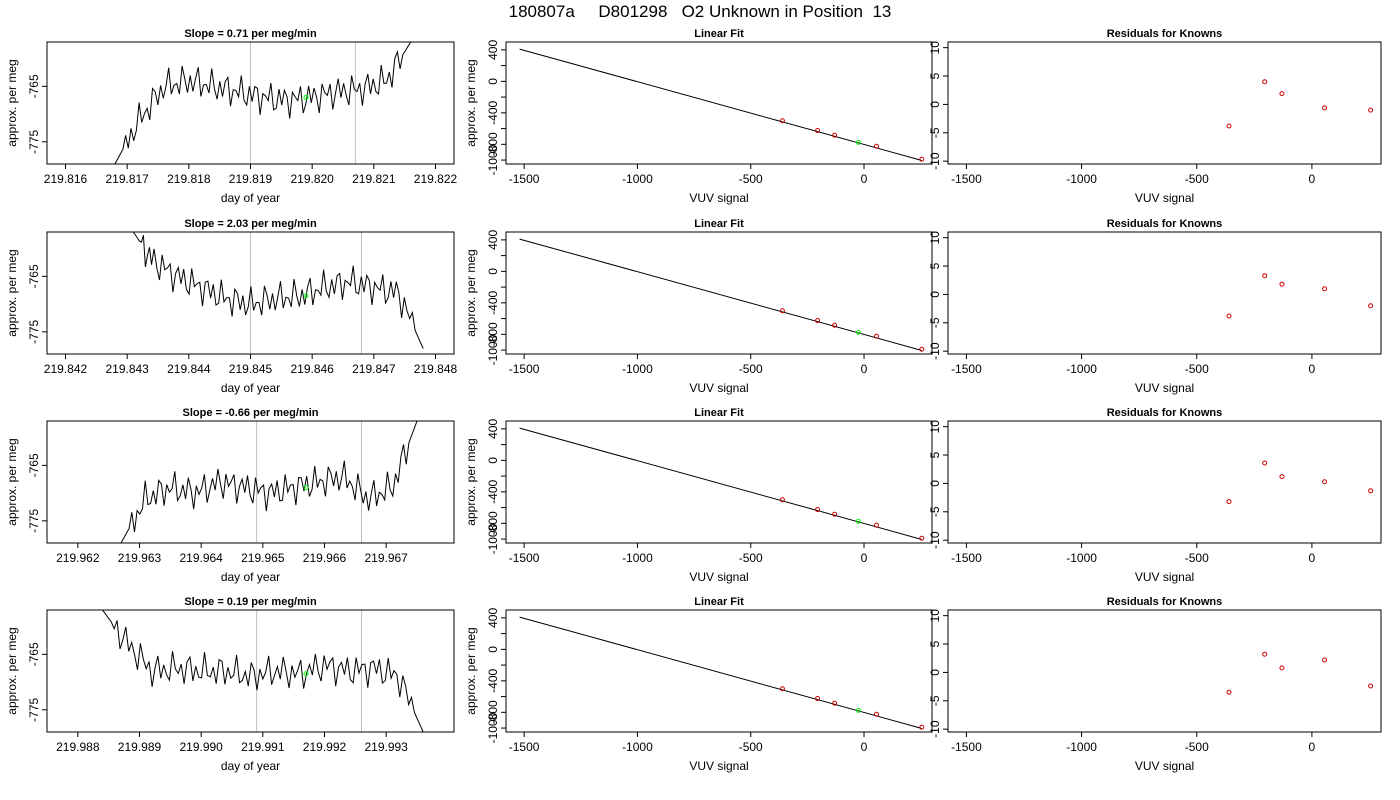  I want to click on x-tick-label: 219.990, so click(201, 747).